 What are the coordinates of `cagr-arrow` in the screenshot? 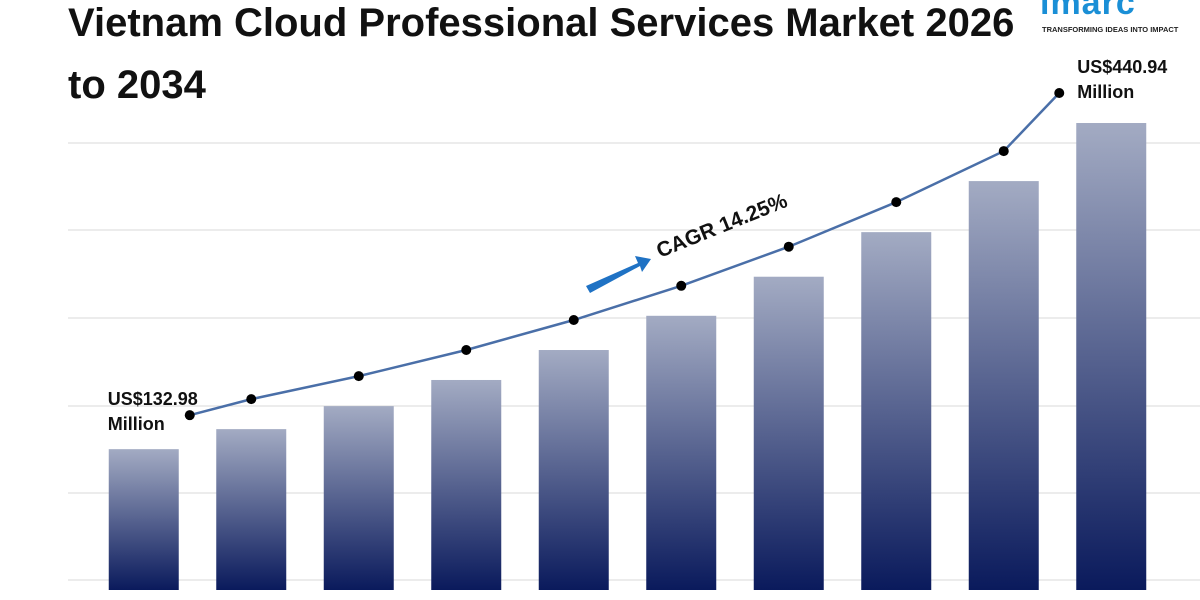 It's located at (618, 274).